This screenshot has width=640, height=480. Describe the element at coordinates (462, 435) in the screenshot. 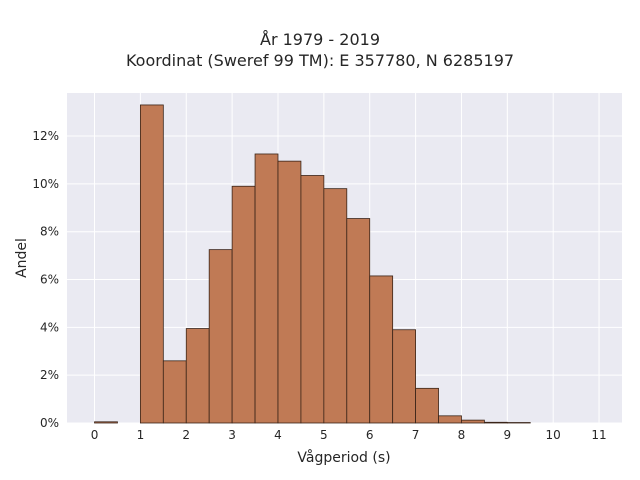

I see `x-tick-label: 8` at that location.